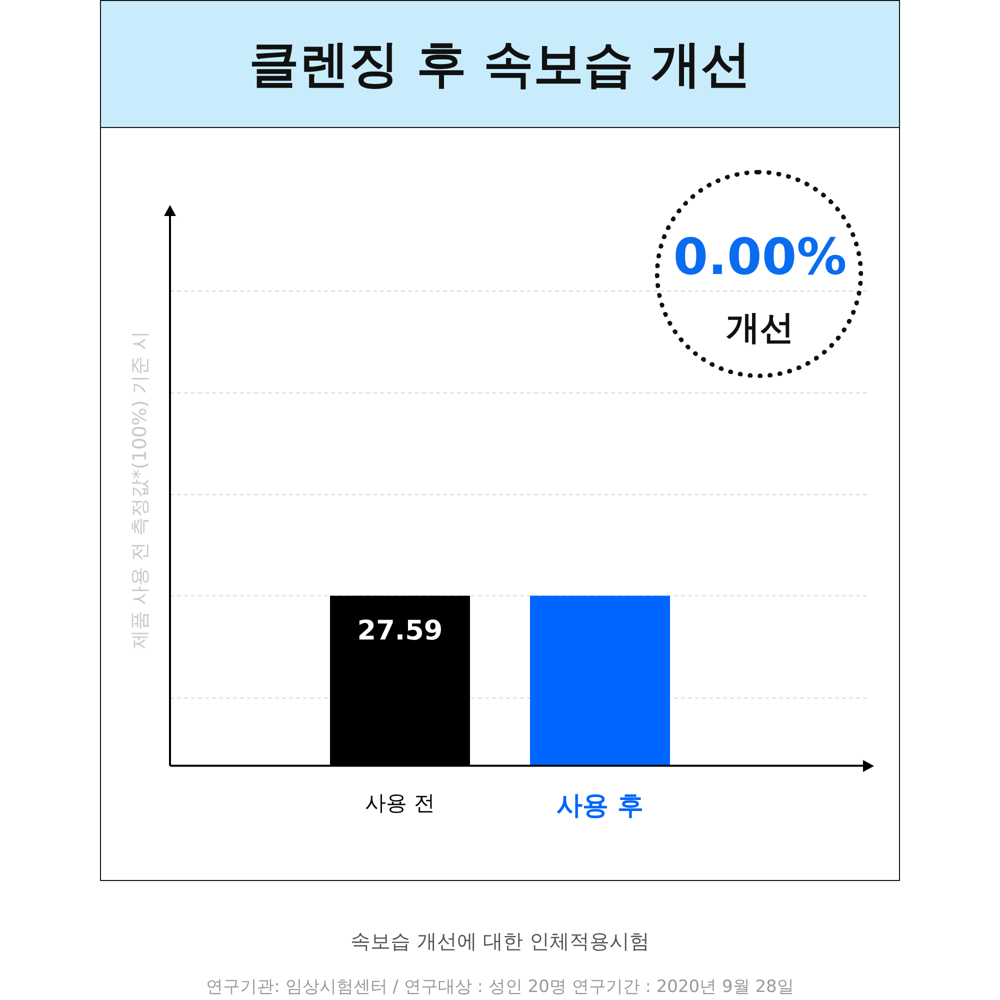 The height and width of the screenshot is (1000, 1000). Describe the element at coordinates (760, 328) in the screenshot. I see `annotation: 개선` at that location.